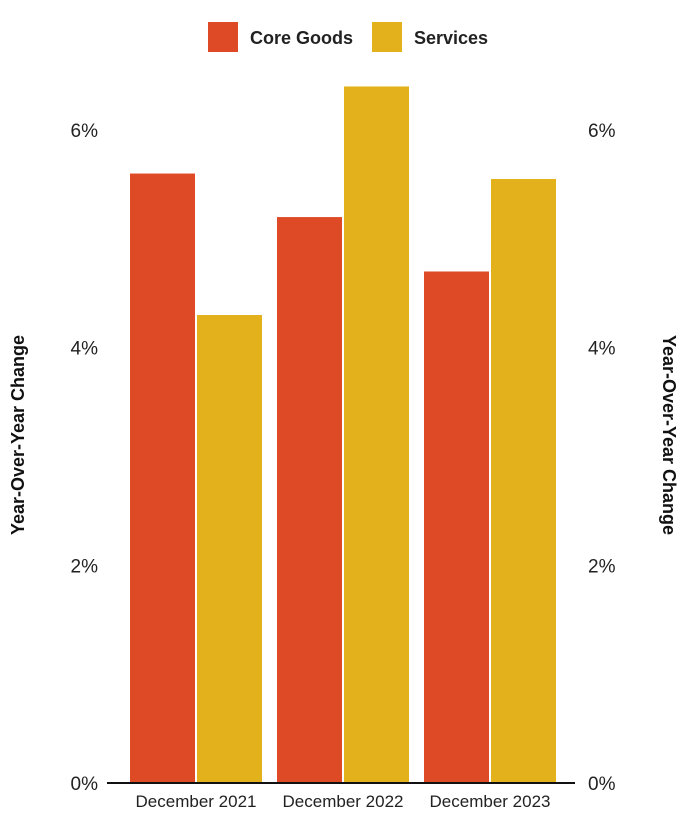 The height and width of the screenshot is (822, 687). Describe the element at coordinates (669, 435) in the screenshot. I see `y-axis-title-right: Year-Over-Year Change` at that location.